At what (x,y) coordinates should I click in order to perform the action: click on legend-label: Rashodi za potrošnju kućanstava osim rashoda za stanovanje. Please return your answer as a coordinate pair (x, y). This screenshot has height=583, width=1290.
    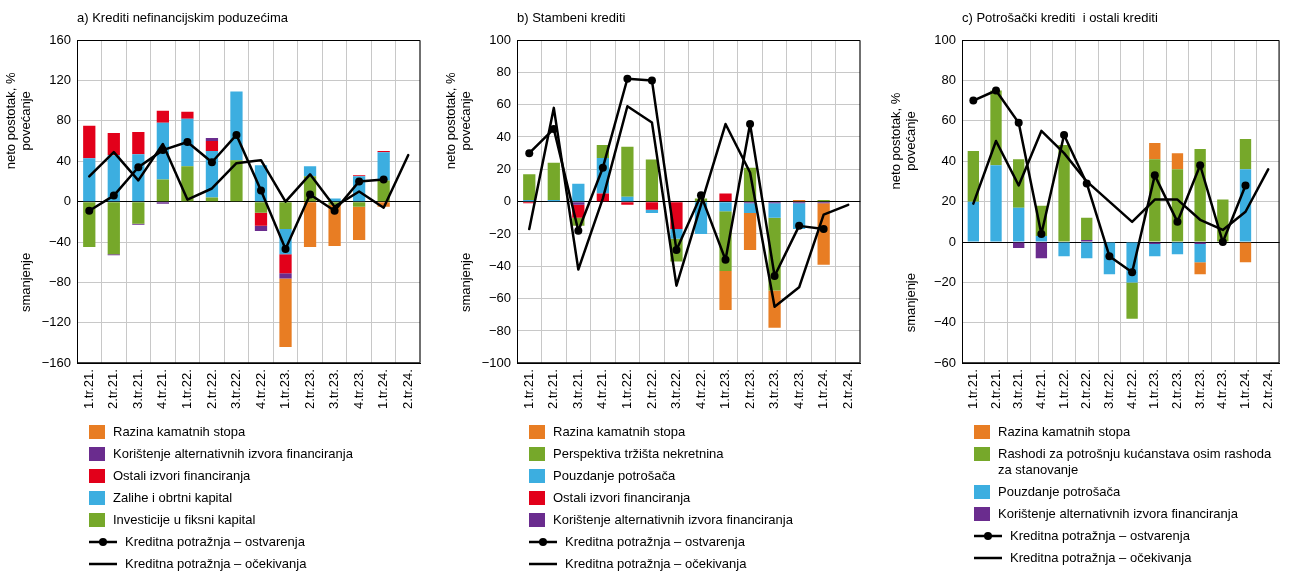
    Looking at the image, I should click on (1135, 462).